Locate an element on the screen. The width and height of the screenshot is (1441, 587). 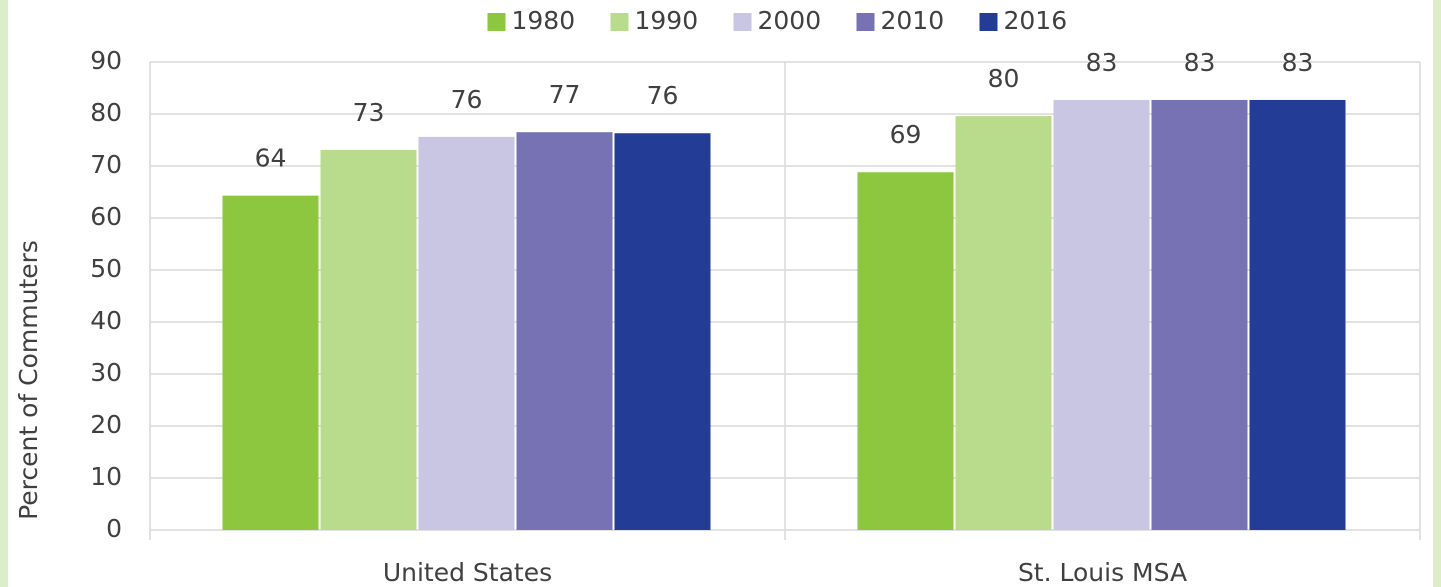
y-tick-label: 0 is located at coordinates (114, 528).